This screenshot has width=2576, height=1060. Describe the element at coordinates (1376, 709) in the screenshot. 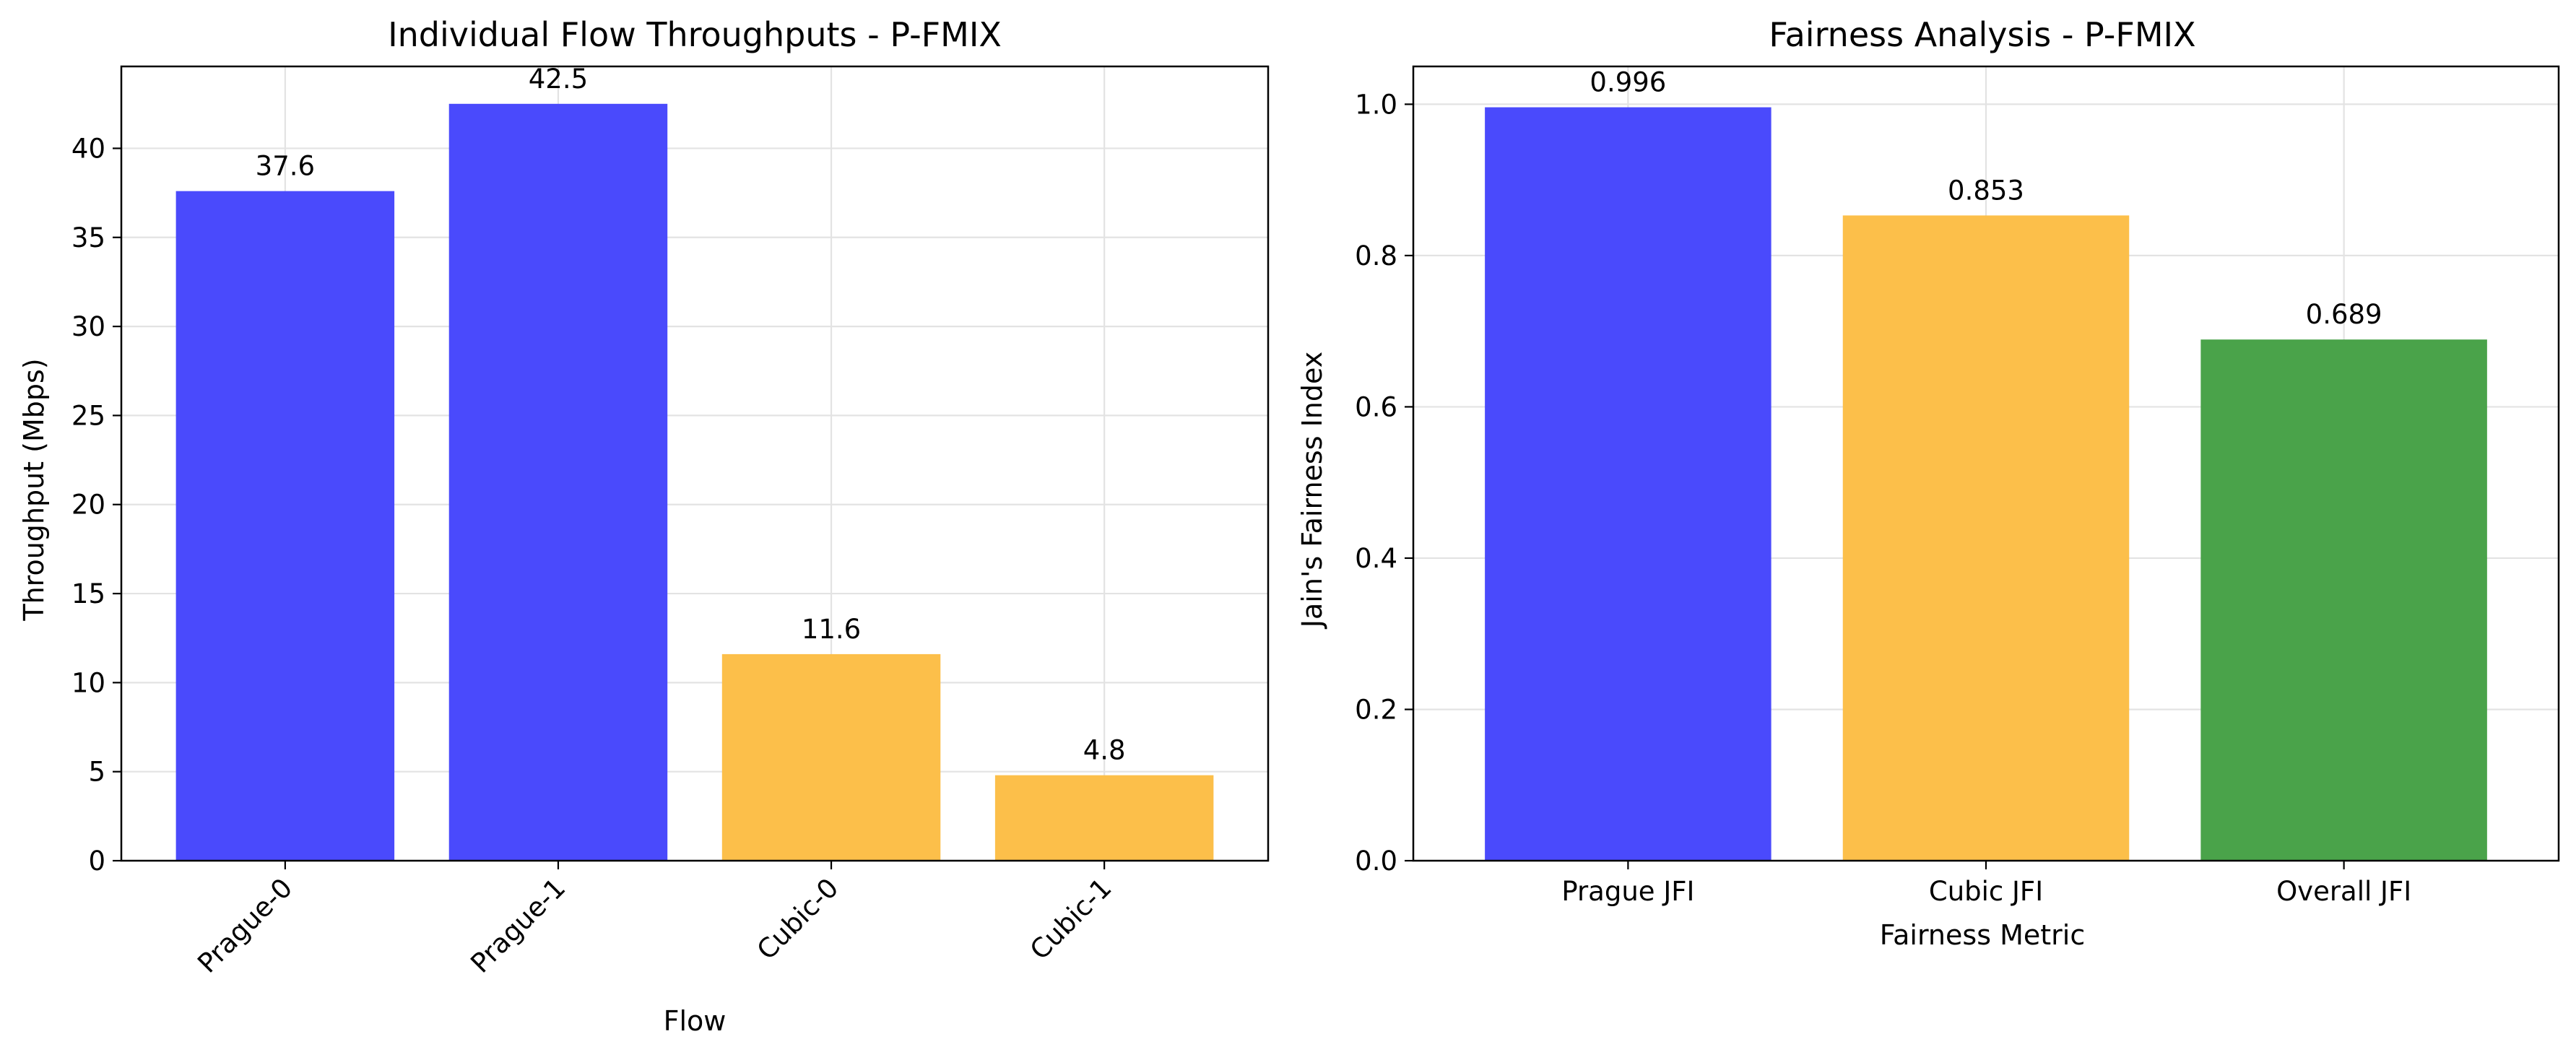

I see `fairness-ytick-label: 0.2` at that location.